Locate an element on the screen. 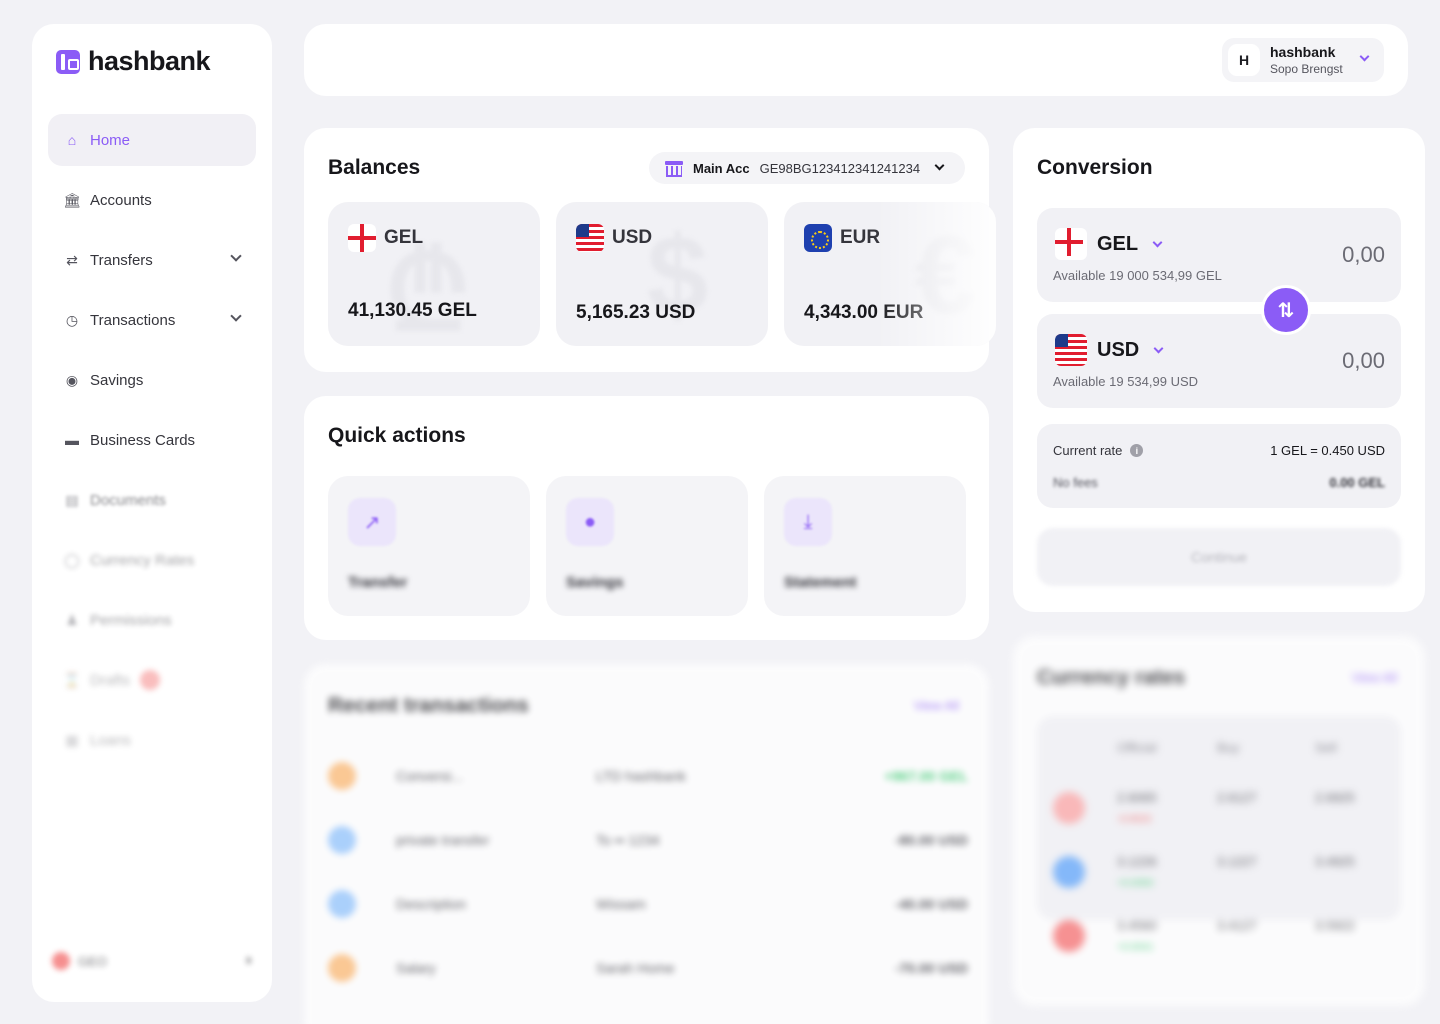 The image size is (1440, 1024). buy-rate: 2.6127 is located at coordinates (1237, 797).